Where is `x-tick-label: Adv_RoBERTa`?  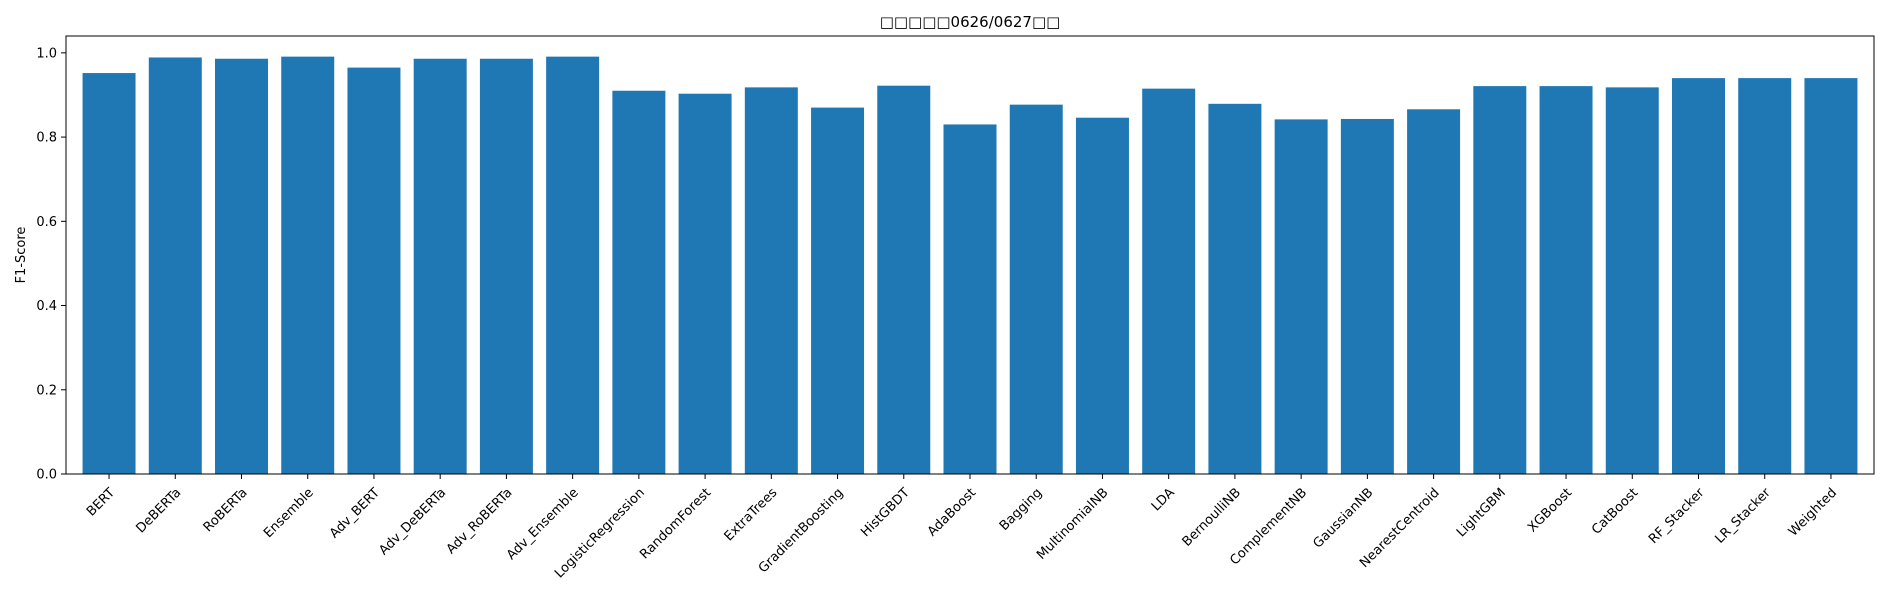
x-tick-label: Adv_RoBERTa is located at coordinates (480, 521).